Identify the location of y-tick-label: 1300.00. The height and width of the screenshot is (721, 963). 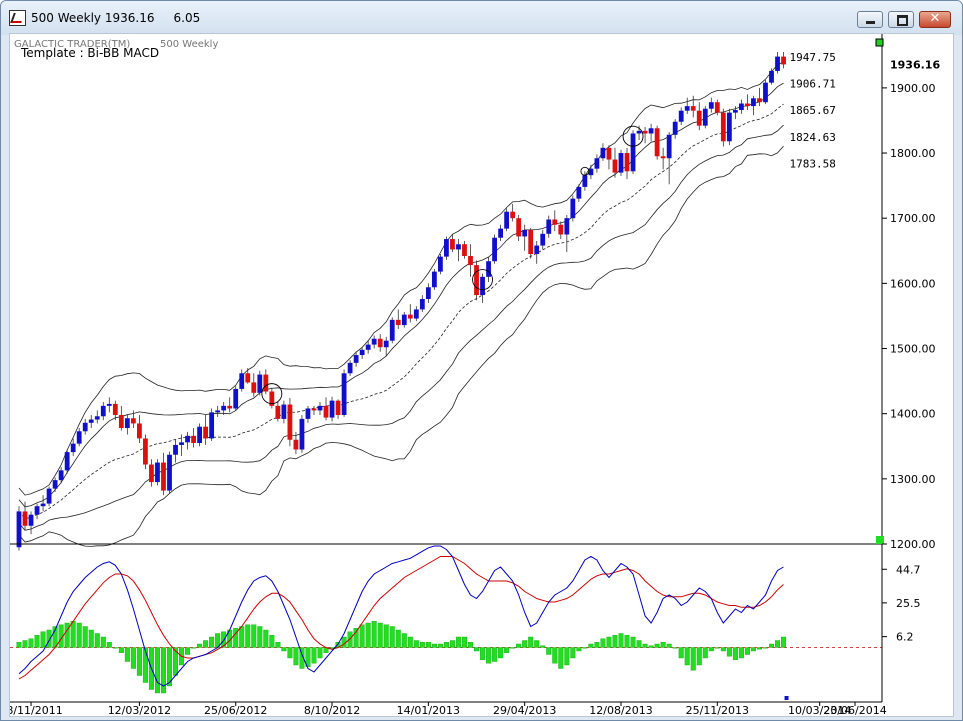
(913, 479).